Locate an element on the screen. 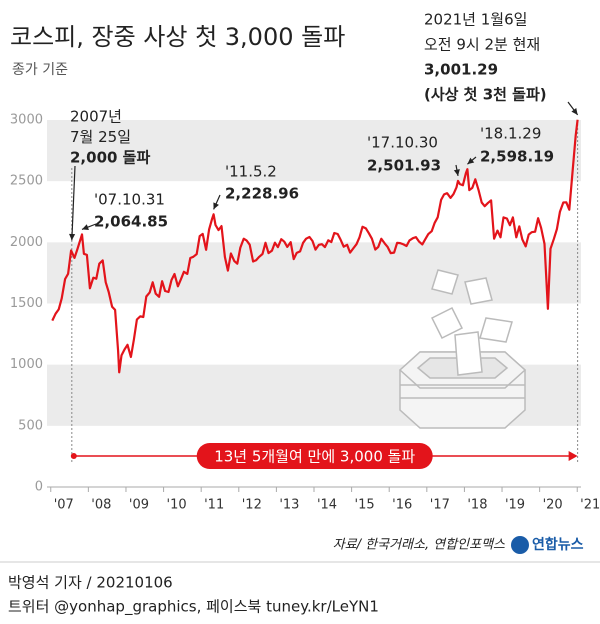 The image size is (600, 624). x-tick-label: '15 is located at coordinates (365, 505).